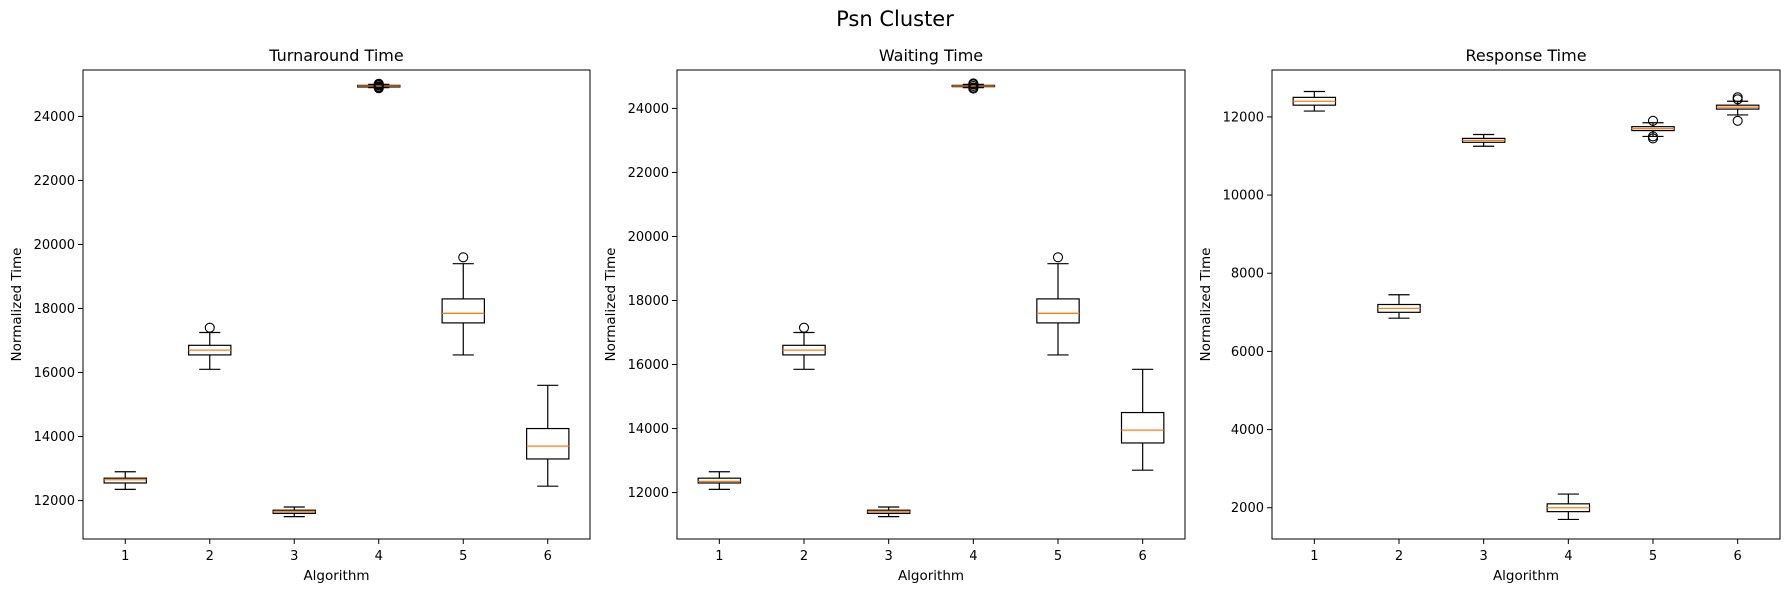 The image size is (1790, 592). Describe the element at coordinates (1247, 508) in the screenshot. I see `y-tick-label: 2000` at that location.